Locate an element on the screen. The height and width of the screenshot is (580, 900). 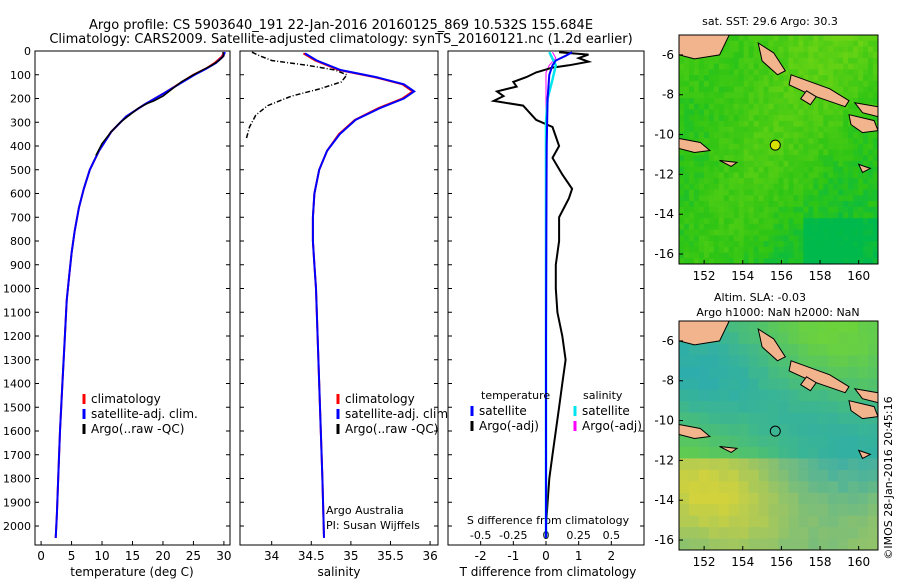
s-diff-label: S difference from climatology is located at coordinates (548, 520).